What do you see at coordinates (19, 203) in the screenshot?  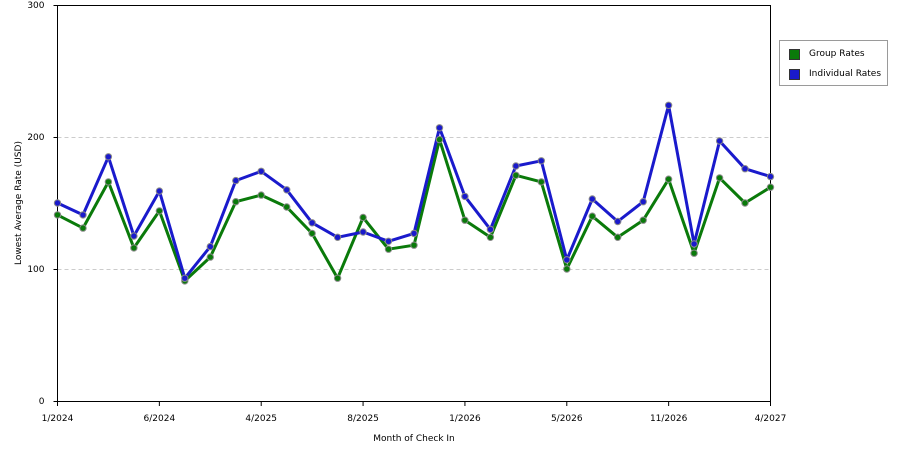 I see `y-axis-title: Lowest Average Rate (USD)` at bounding box center [19, 203].